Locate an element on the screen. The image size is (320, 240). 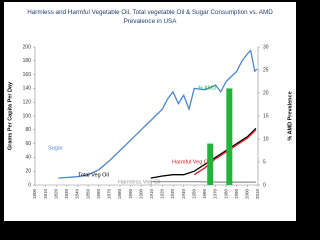
x-tick-label: 1930 is located at coordinates (172, 194).